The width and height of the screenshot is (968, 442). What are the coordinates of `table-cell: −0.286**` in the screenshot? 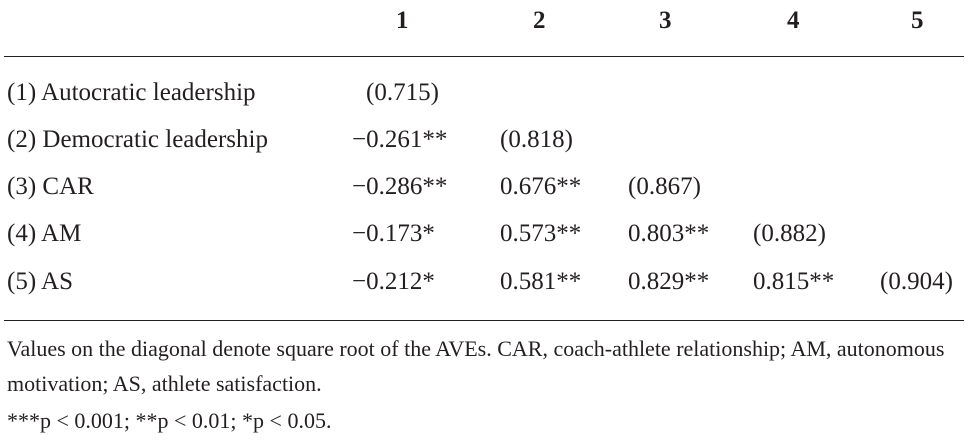 It's located at (400, 186).